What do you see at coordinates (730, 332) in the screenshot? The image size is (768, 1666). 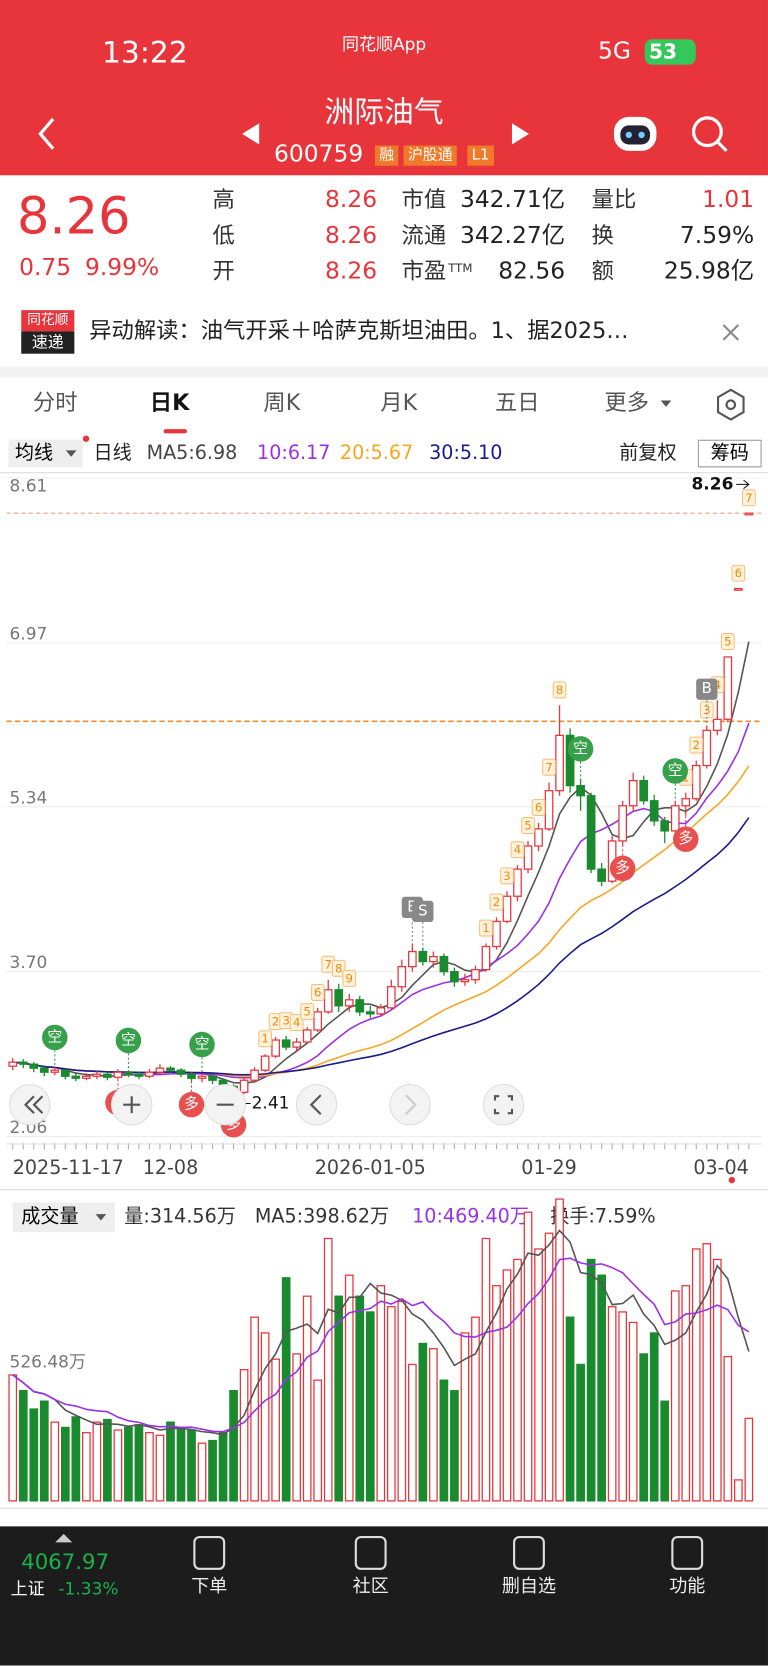 I see `close-icon` at bounding box center [730, 332].